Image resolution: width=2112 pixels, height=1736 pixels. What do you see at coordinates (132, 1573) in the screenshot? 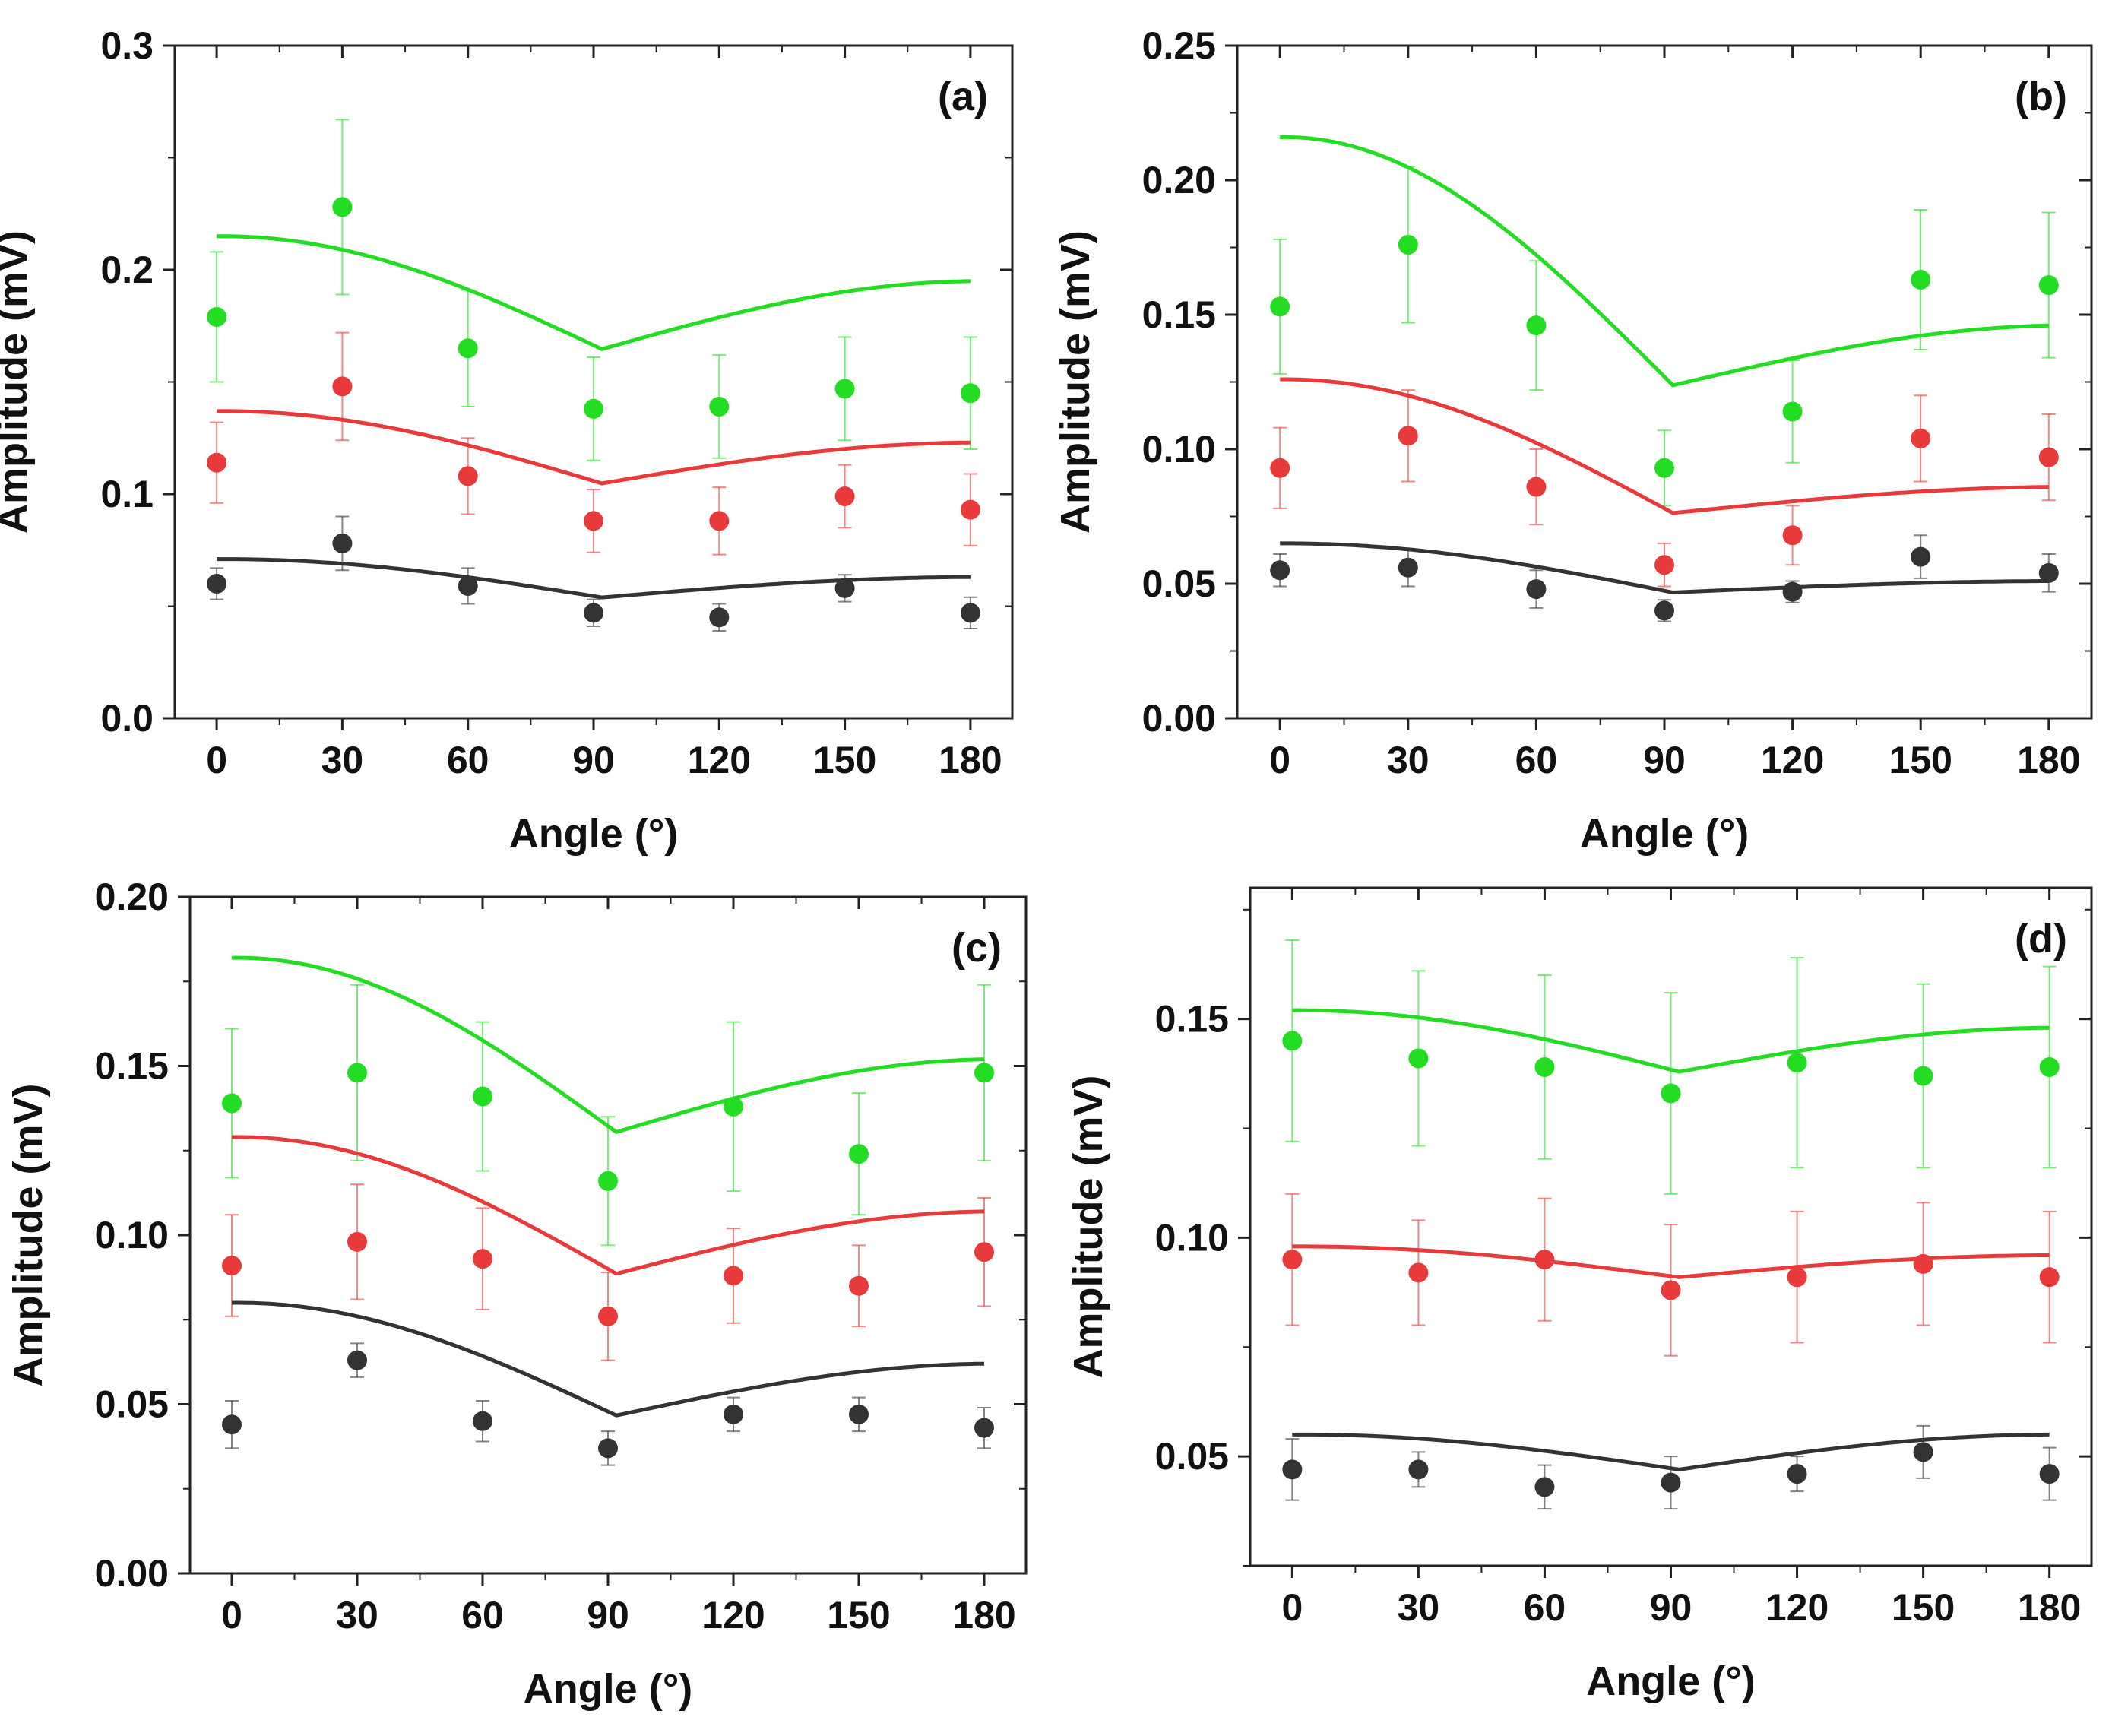
I see `y-tick-label: 0.00` at bounding box center [132, 1573].